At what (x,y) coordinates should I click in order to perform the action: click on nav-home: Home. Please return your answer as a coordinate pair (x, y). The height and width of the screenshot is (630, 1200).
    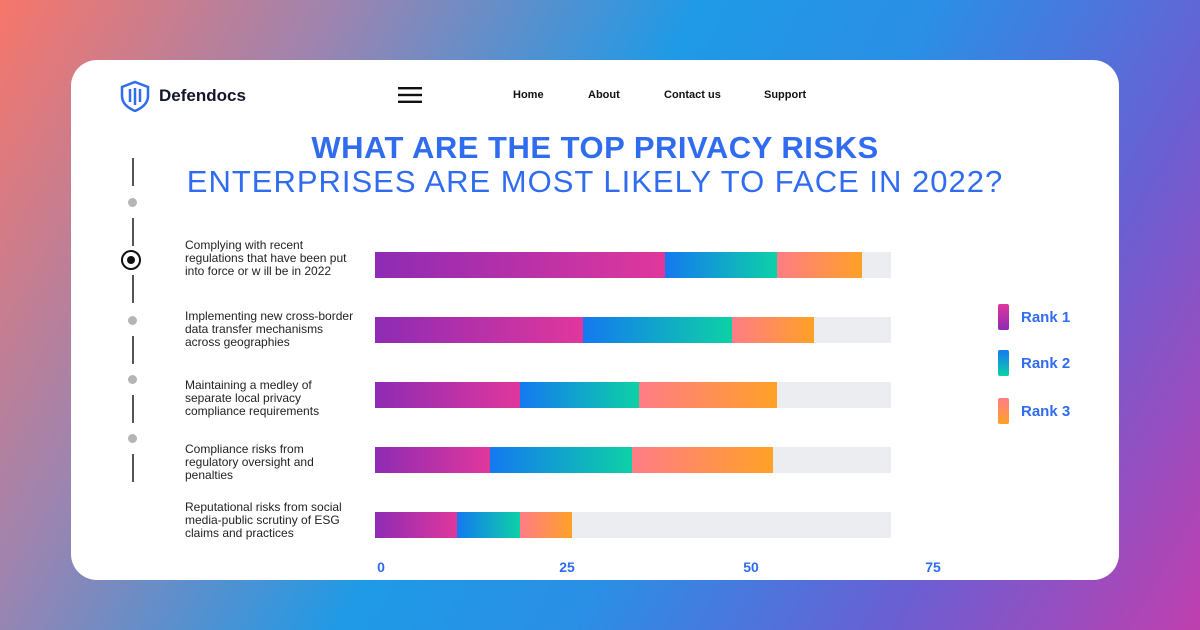
    Looking at the image, I should click on (528, 95).